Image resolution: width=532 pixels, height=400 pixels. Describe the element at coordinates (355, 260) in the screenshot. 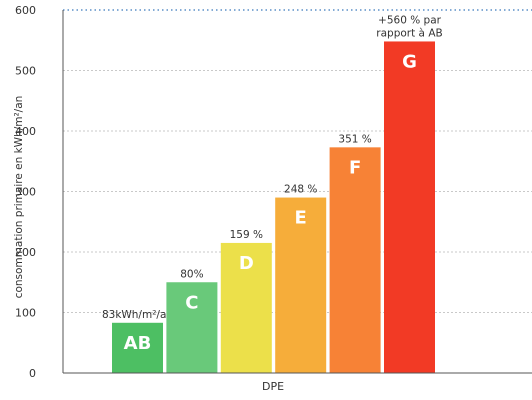

I see `bar-f` at that location.